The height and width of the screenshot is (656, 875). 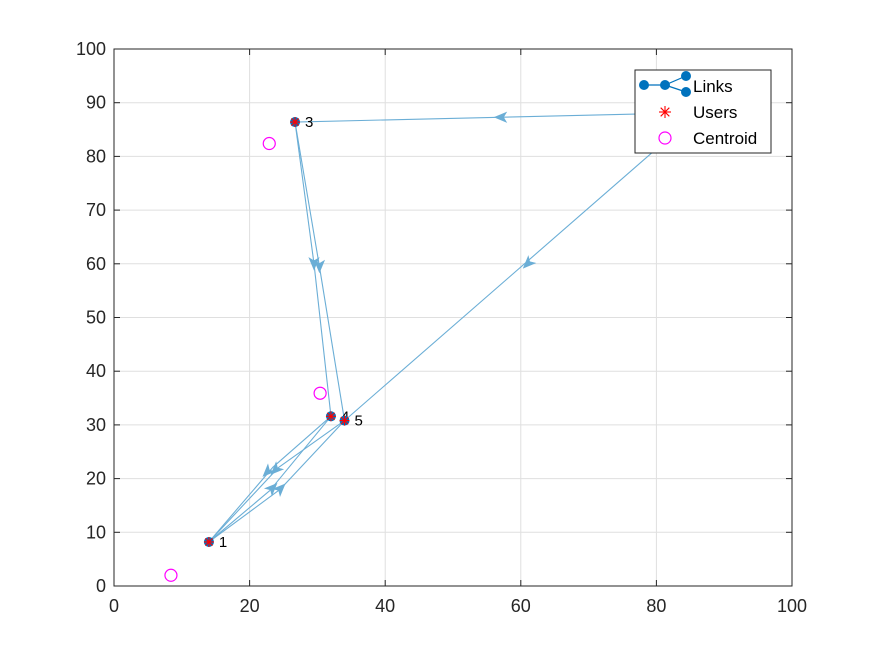 I want to click on legend-centroid-icon, so click(x=665, y=138).